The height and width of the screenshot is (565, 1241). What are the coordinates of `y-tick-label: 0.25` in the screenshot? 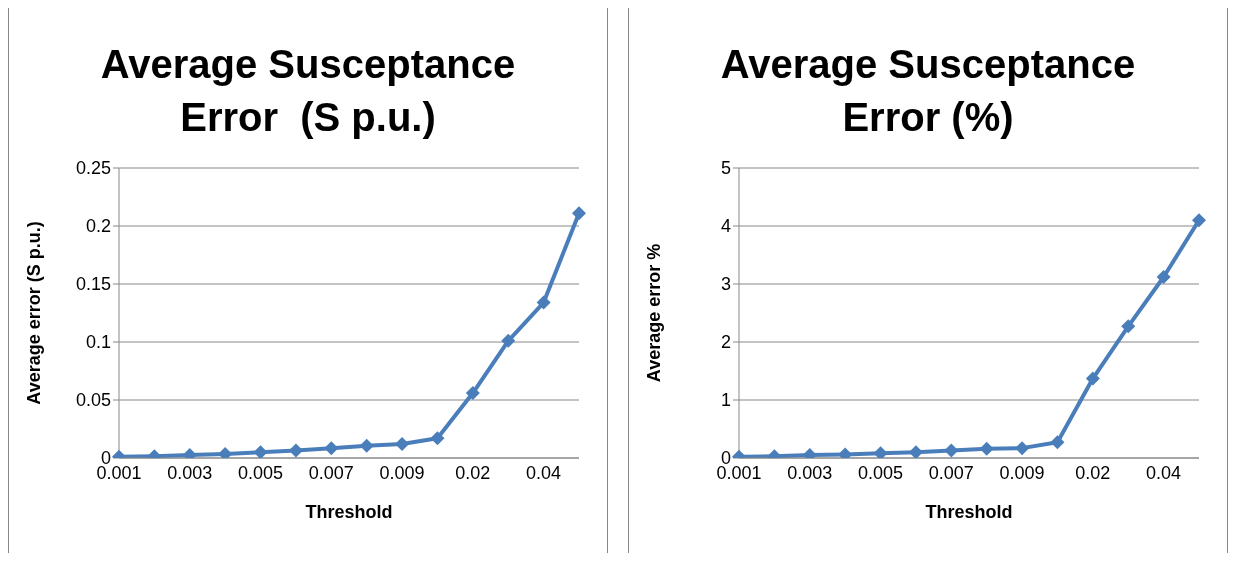 It's located at (93, 168).